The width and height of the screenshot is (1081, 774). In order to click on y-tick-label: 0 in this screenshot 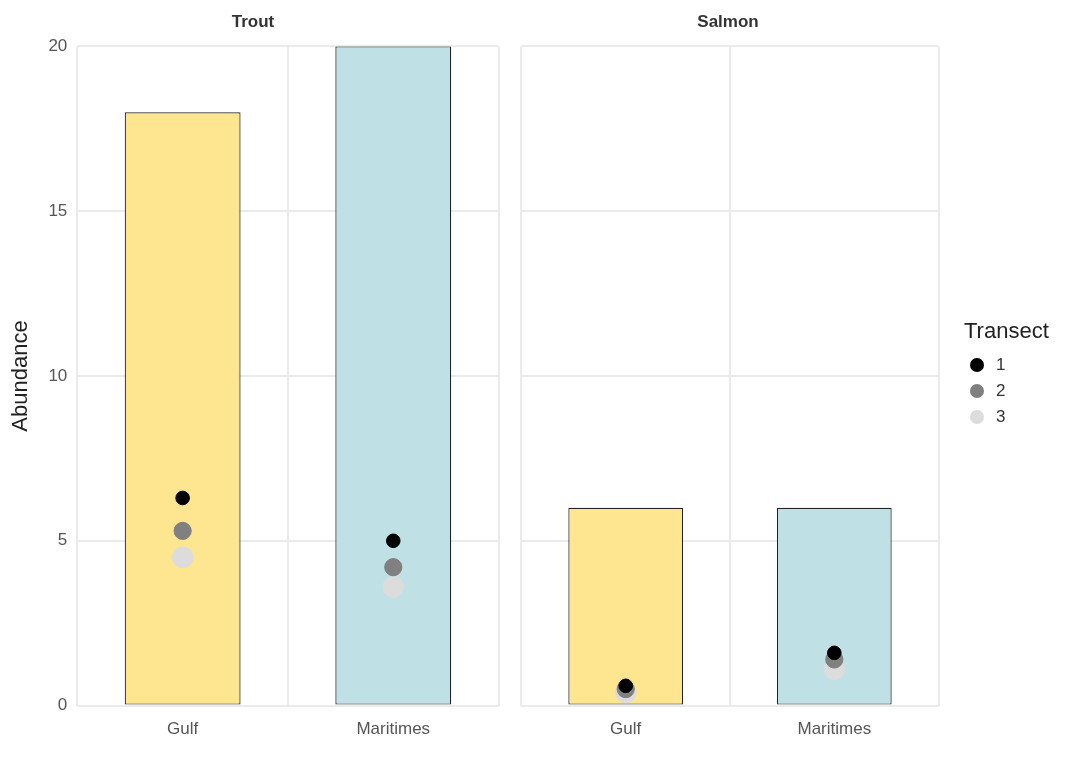, I will do `click(62, 705)`.